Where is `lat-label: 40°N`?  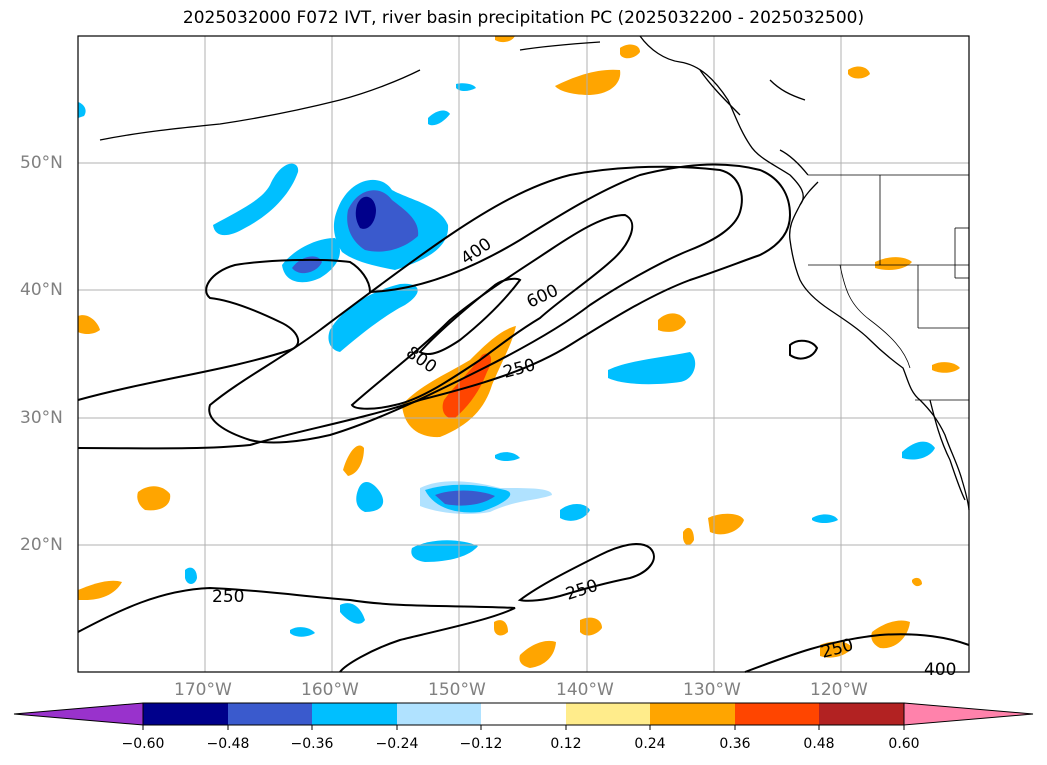
lat-label: 40°N is located at coordinates (41, 290).